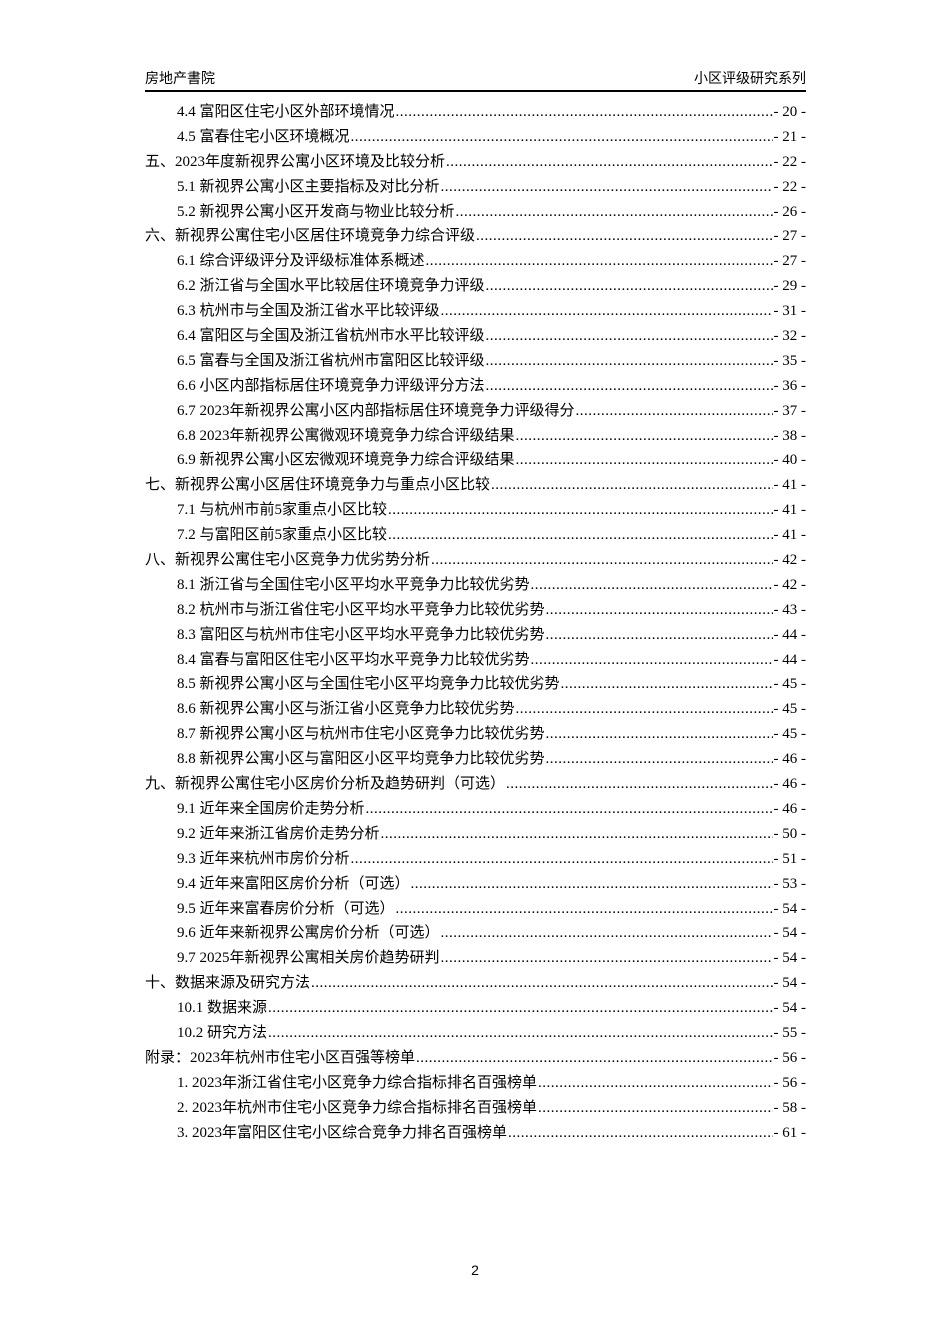 Image resolution: width=950 pixels, height=1344 pixels. What do you see at coordinates (790, 1132) in the screenshot?
I see `toc-entry-page: - 61 -` at bounding box center [790, 1132].